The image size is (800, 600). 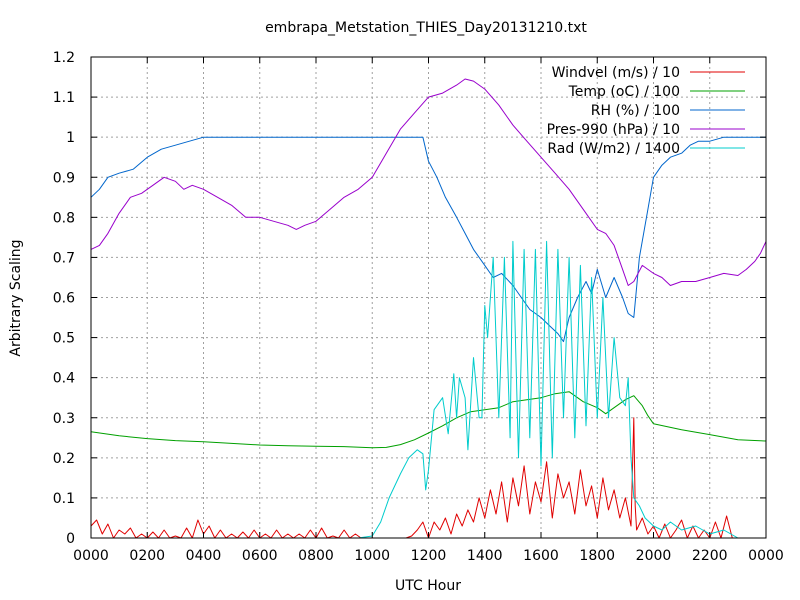 I want to click on y-tick-label: 0.9, so click(x=64, y=178).